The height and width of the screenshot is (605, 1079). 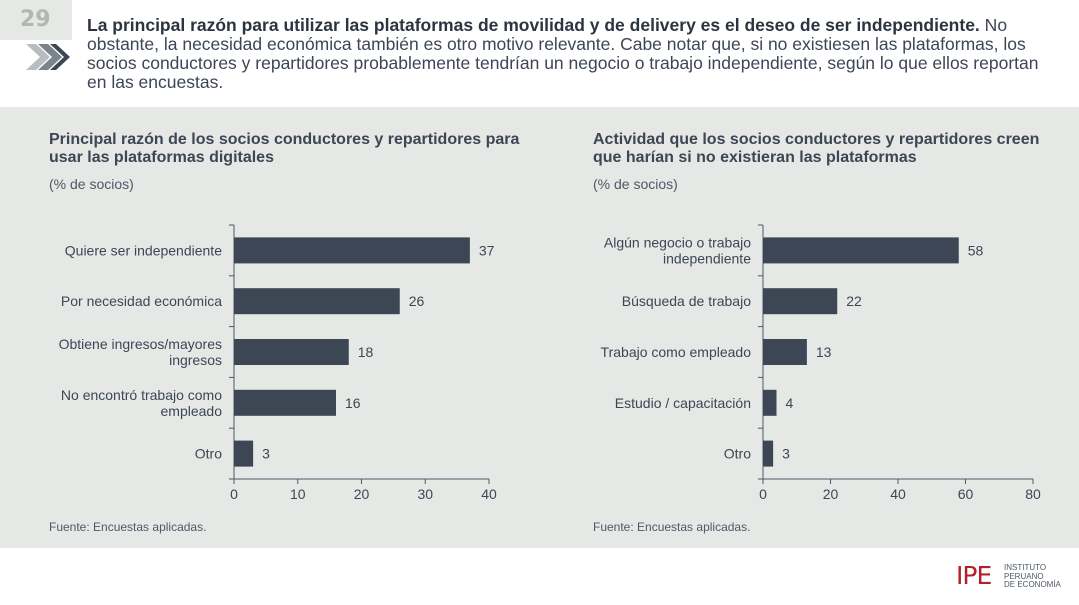 What do you see at coordinates (1025, 567) in the screenshot?
I see `logo-line-1: INSTITUTO` at bounding box center [1025, 567].